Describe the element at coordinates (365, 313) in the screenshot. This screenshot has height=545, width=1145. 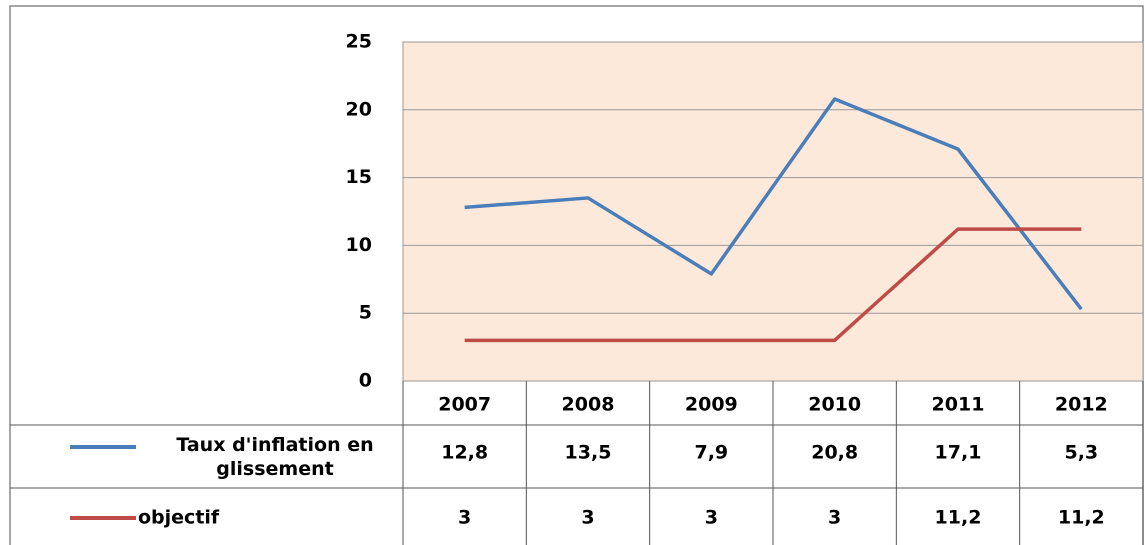
I see `y-tick-label: 5` at that location.